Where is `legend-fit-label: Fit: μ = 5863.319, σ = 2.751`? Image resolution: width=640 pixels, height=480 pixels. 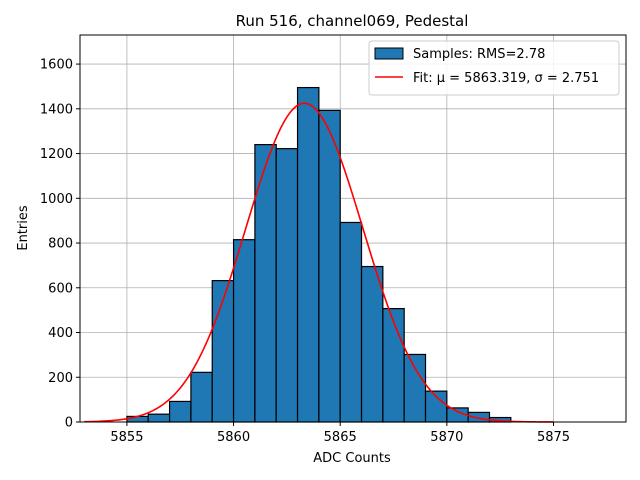 legend-fit-label: Fit: μ = 5863.319, σ = 2.751 is located at coordinates (506, 78).